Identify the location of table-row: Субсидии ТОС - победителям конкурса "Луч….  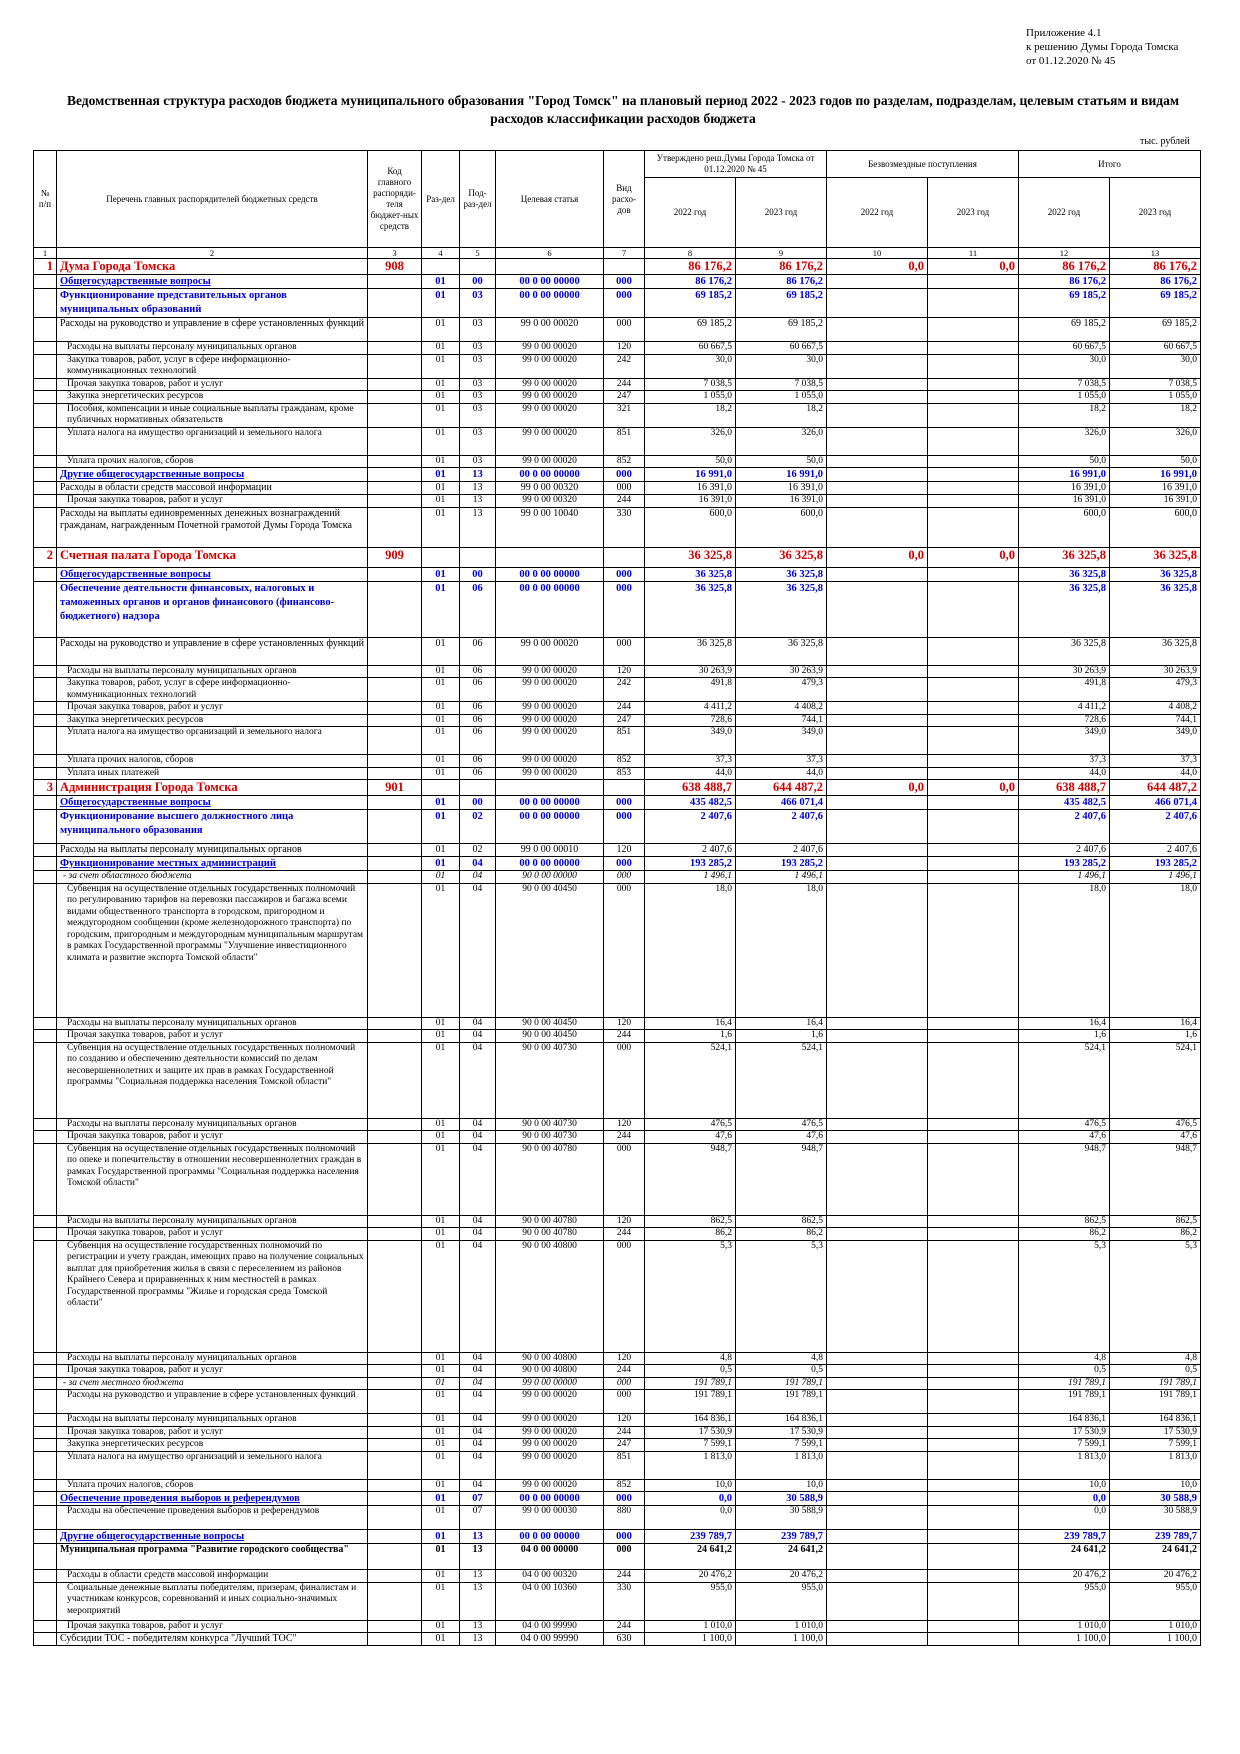
(617, 1639).